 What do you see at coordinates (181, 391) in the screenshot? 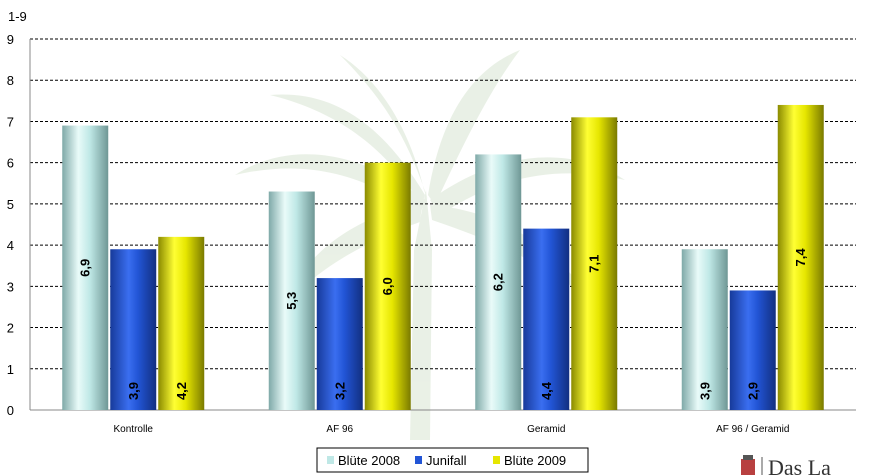
I see `bar-value-label: 4,2` at bounding box center [181, 391].